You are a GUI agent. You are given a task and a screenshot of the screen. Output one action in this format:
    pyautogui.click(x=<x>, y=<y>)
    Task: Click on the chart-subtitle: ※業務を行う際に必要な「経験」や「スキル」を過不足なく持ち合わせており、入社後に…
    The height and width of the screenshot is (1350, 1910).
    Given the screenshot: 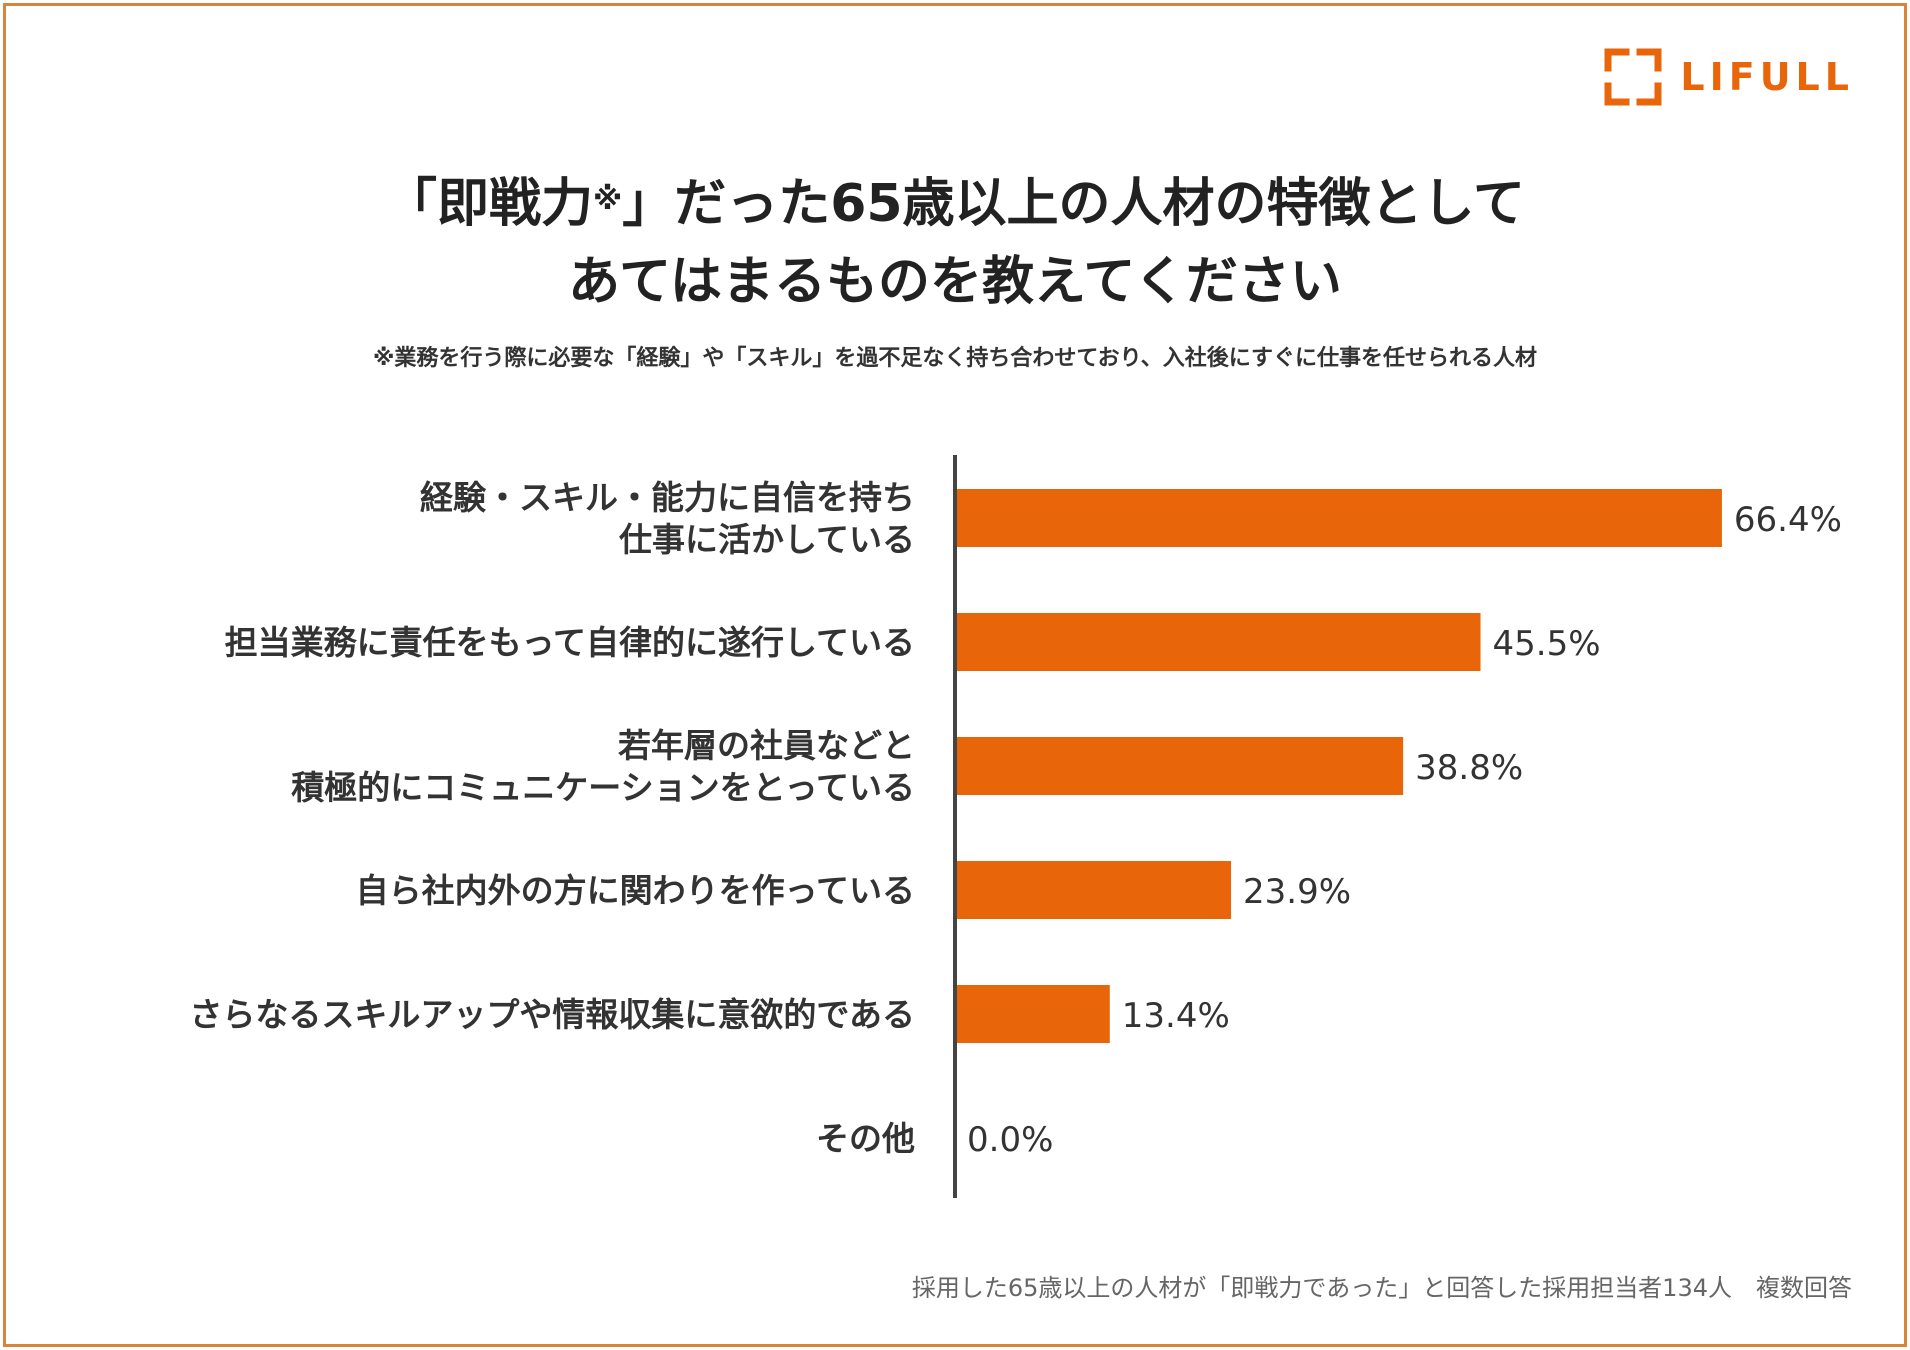 What is the action you would take?
    pyautogui.click(x=955, y=358)
    